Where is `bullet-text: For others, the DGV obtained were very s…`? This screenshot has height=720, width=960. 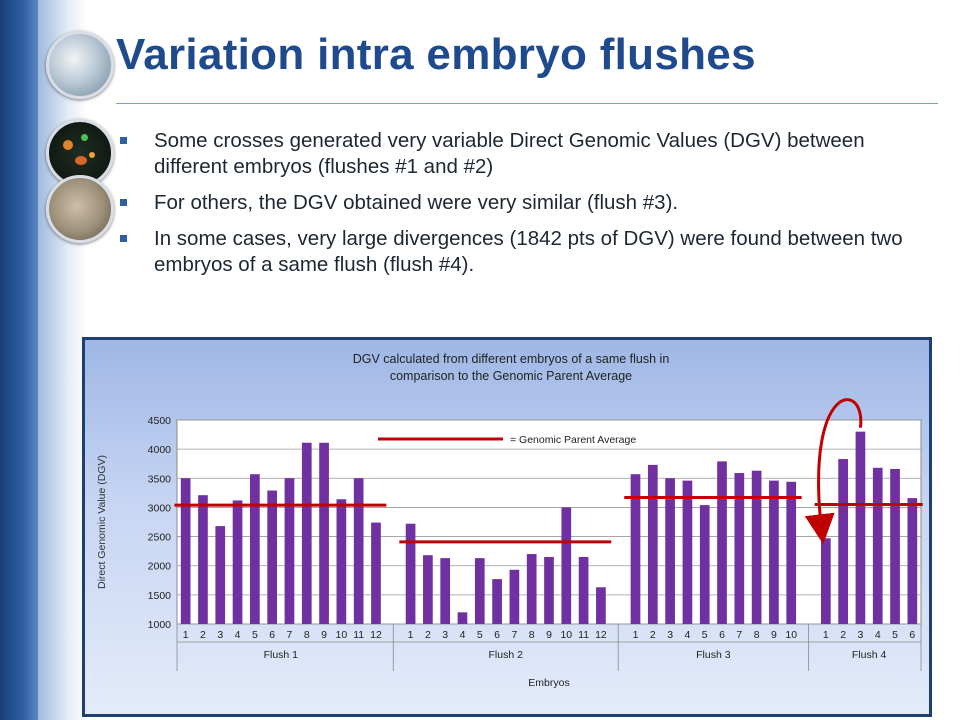
bullet-text: For others, the DGV obtained were very s… is located at coordinates (416, 202).